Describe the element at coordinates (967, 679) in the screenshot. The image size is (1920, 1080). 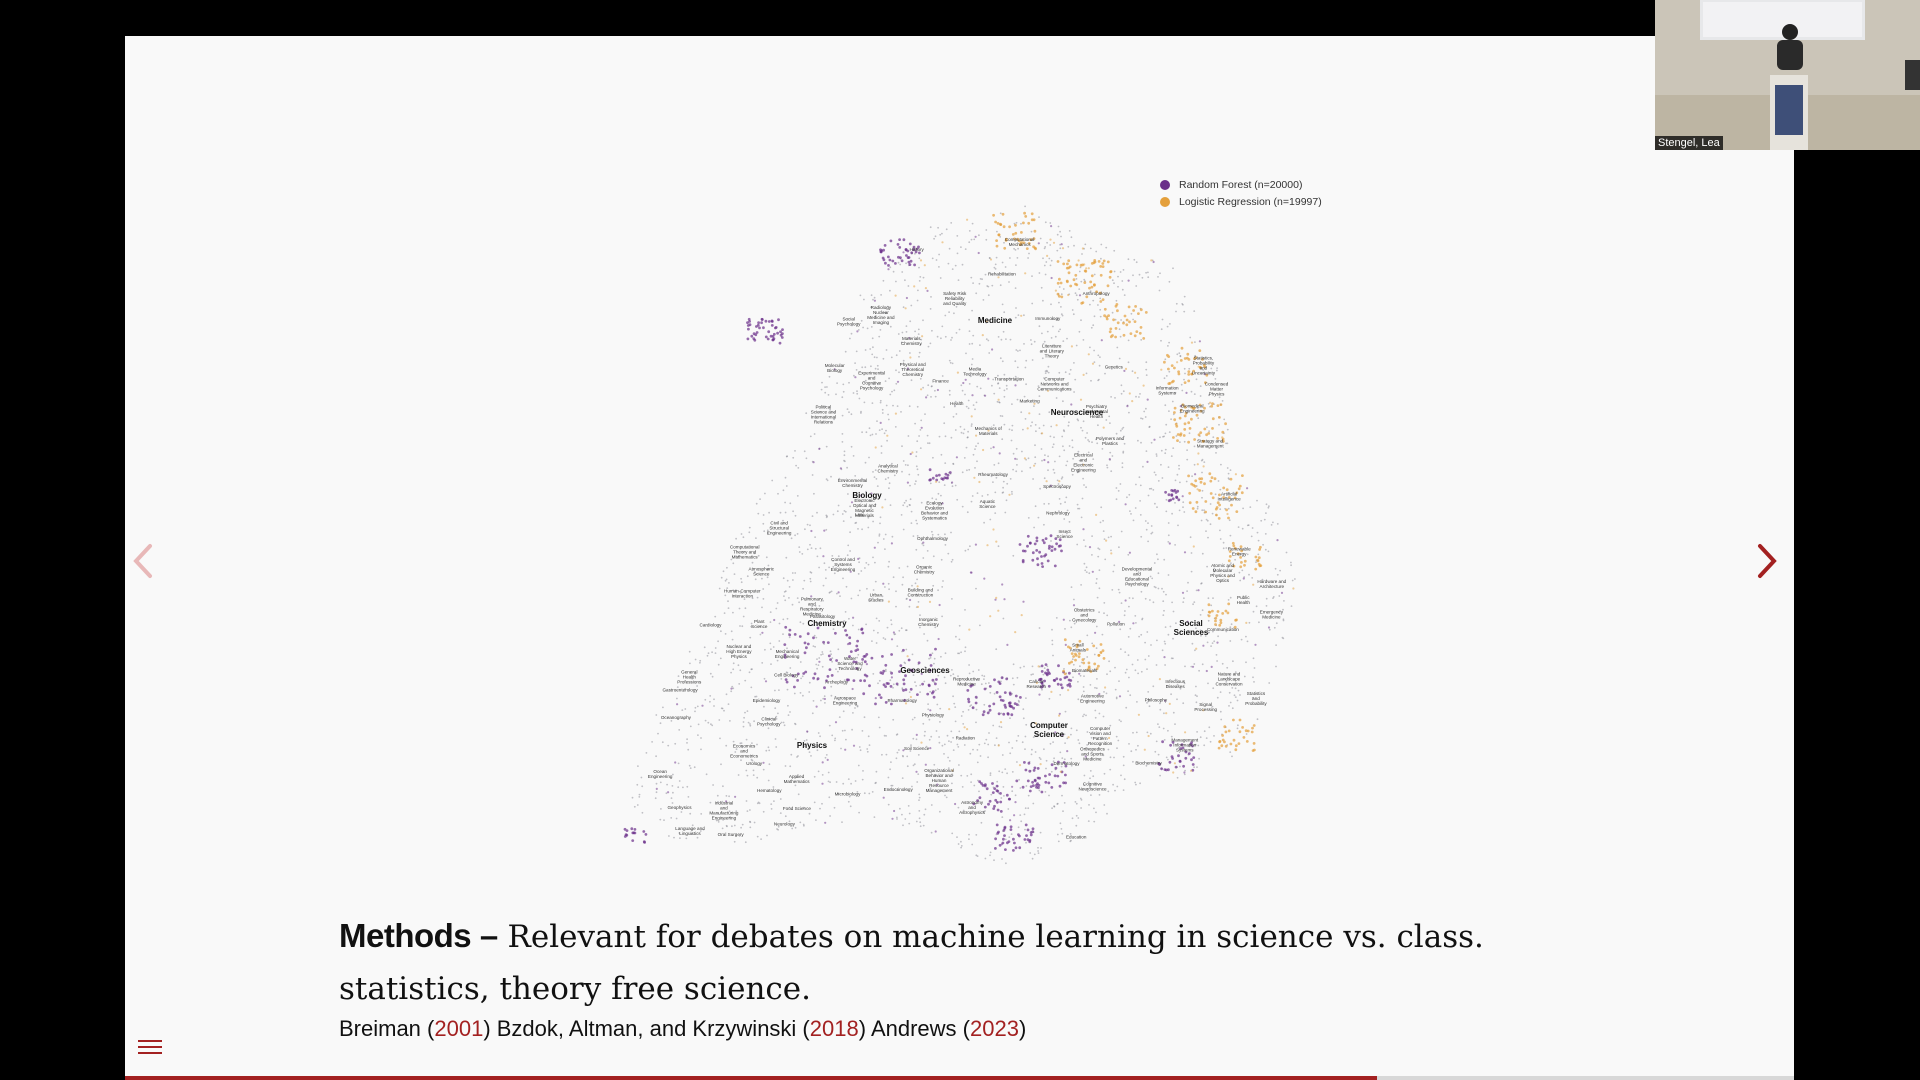
I see `map-minor-label: Reproductive` at that location.